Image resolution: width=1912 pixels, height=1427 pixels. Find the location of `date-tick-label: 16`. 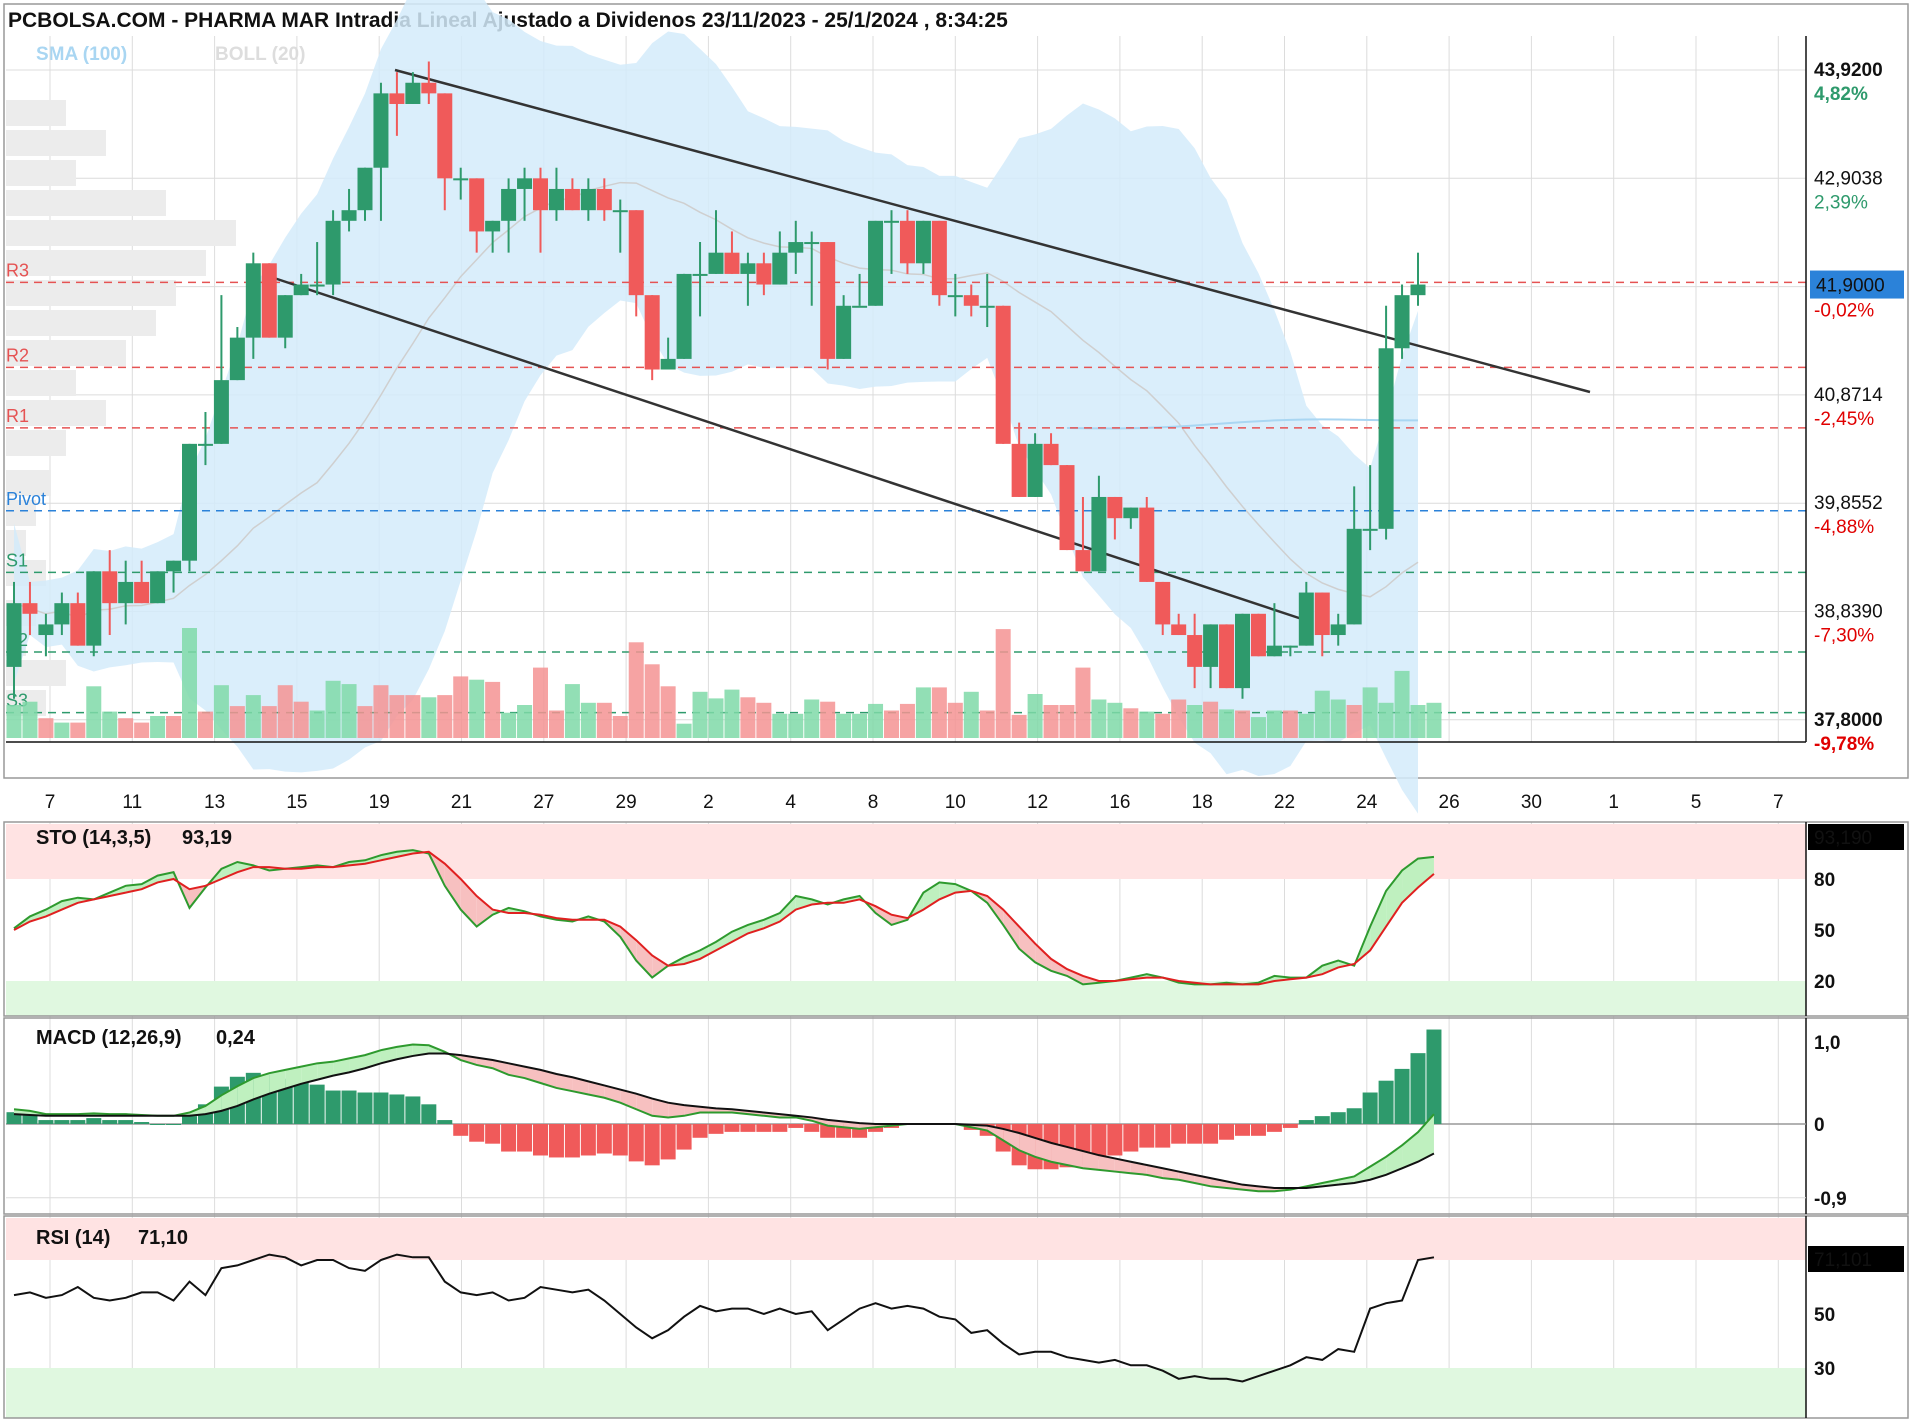

date-tick-label: 16 is located at coordinates (1119, 802).